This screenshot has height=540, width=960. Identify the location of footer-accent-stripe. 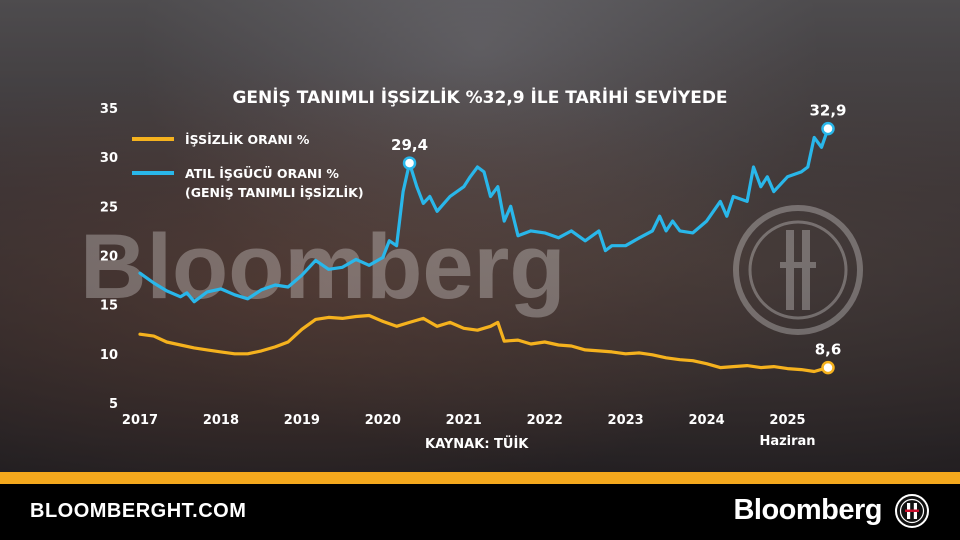
(480, 478).